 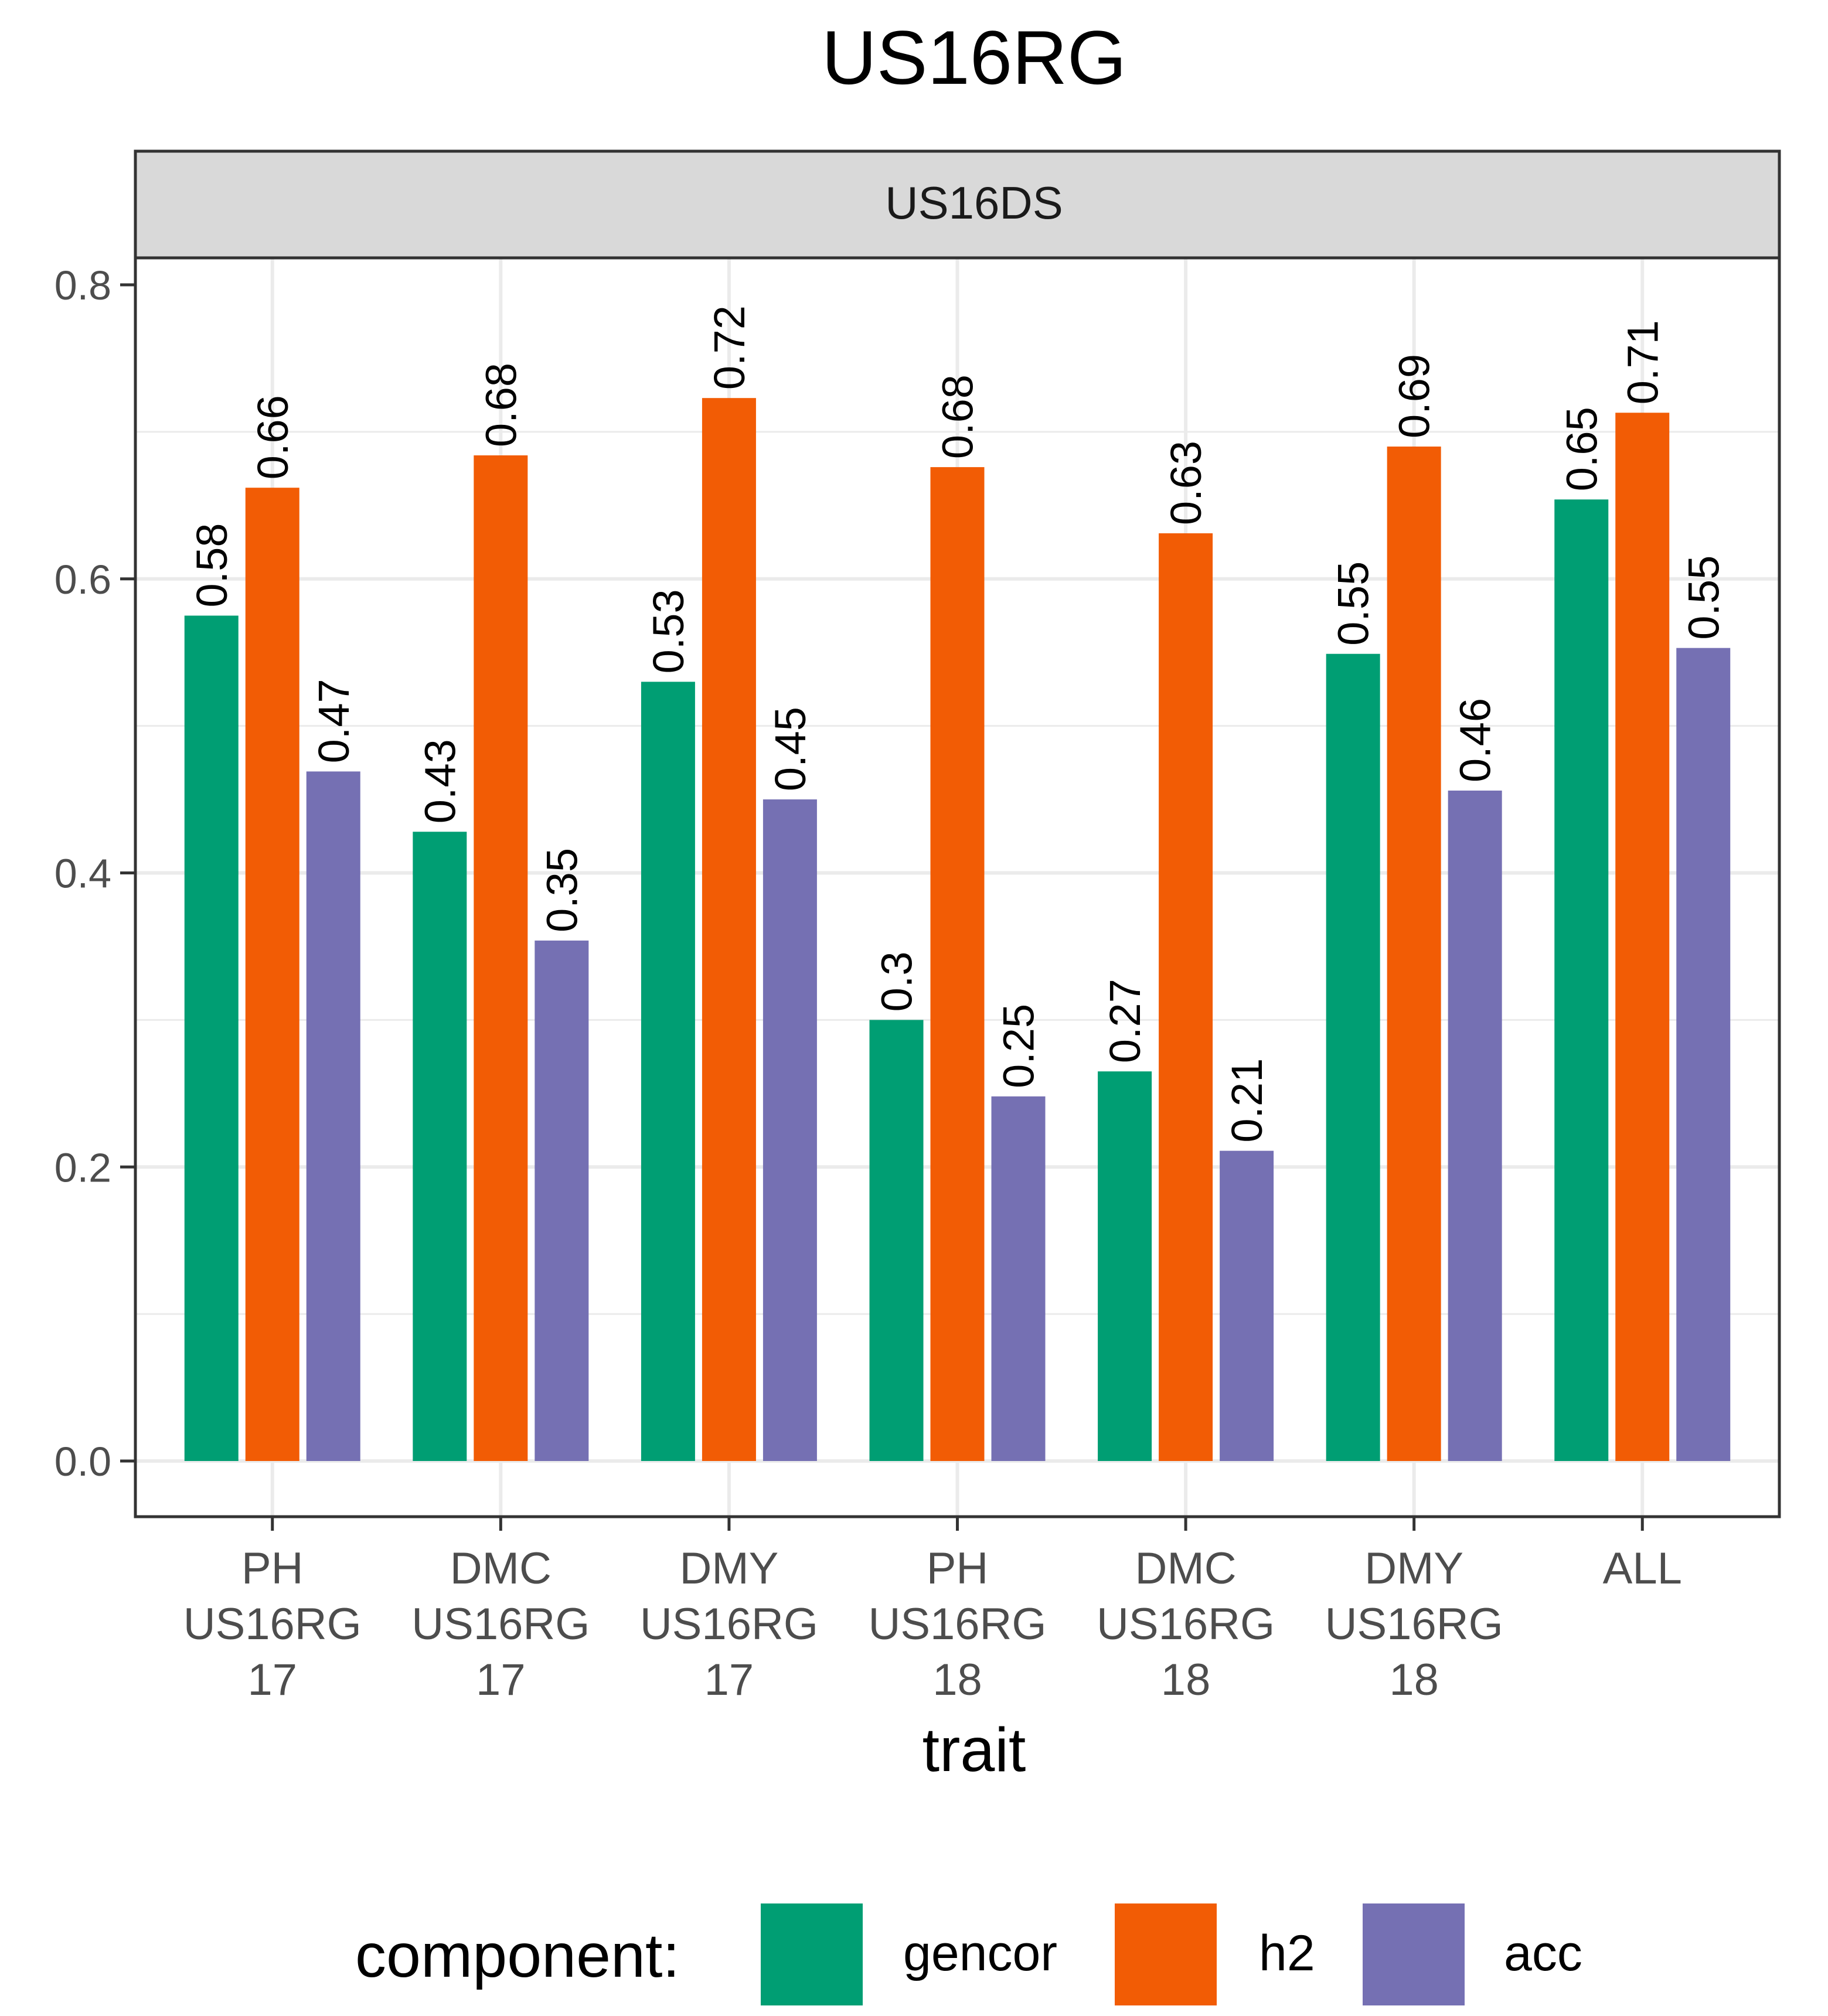 I want to click on legend: component: gencor h2 acc, so click(x=968, y=1954).